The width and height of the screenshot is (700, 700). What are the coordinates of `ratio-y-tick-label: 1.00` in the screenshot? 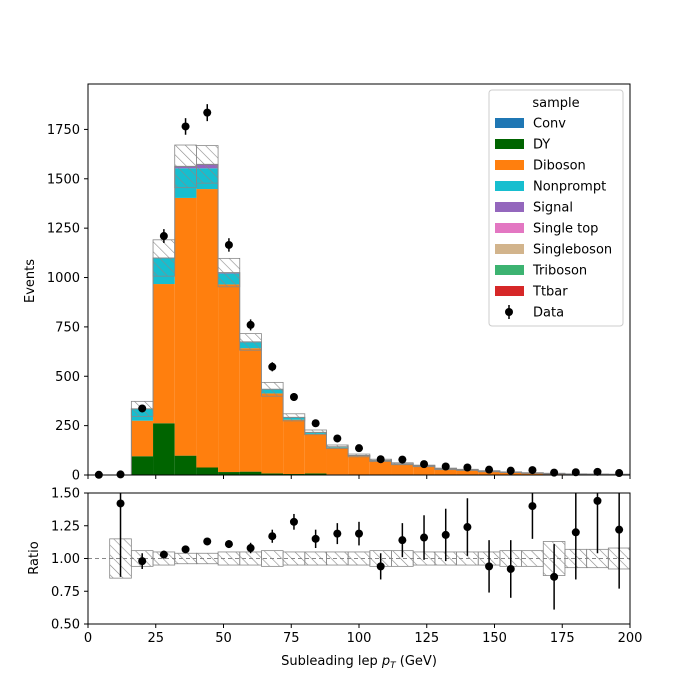 It's located at (65, 559).